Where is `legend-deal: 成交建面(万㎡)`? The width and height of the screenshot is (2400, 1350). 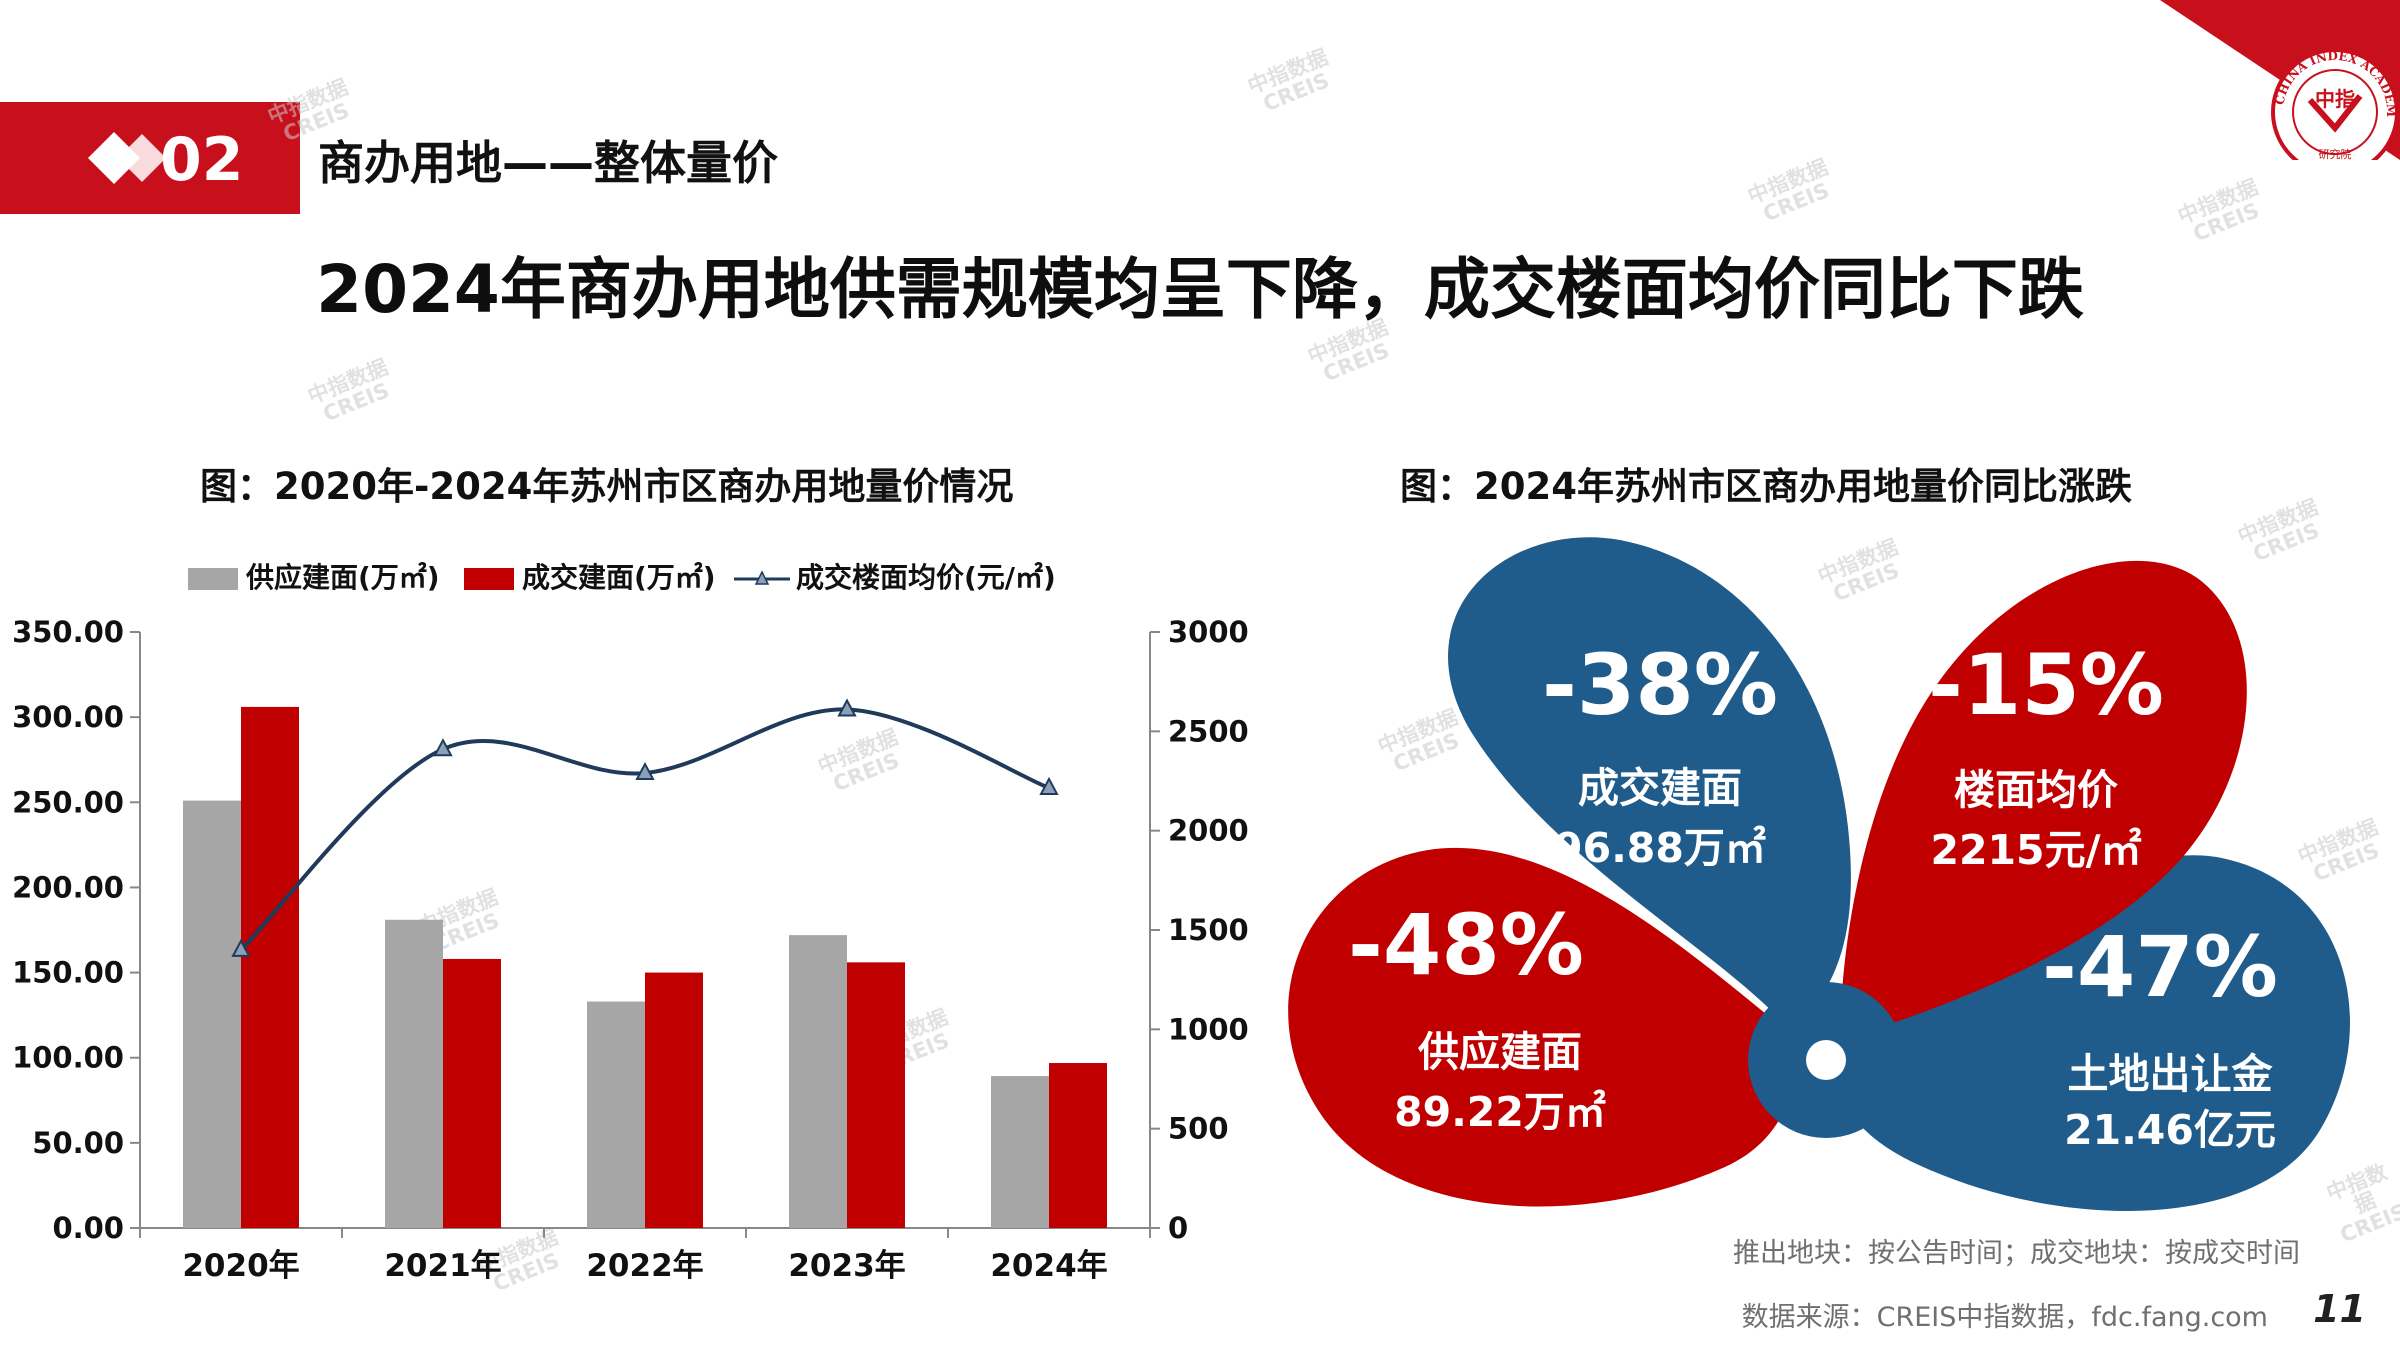 legend-deal: 成交建面(万㎡) is located at coordinates (590, 578).